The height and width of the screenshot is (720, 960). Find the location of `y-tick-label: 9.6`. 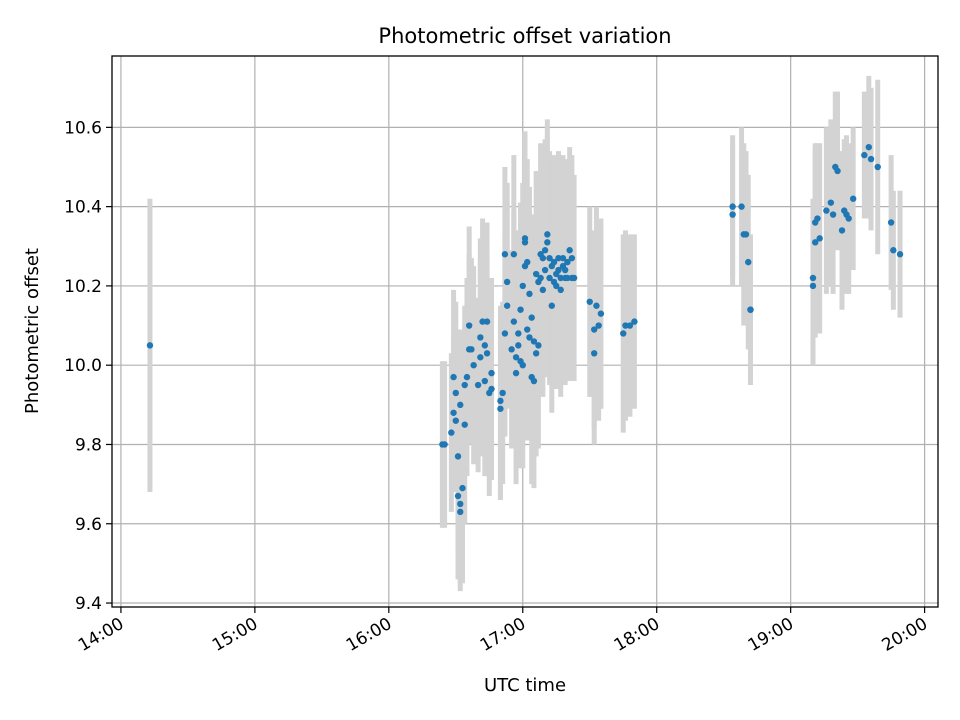

y-tick-label: 9.6 is located at coordinates (88, 525).